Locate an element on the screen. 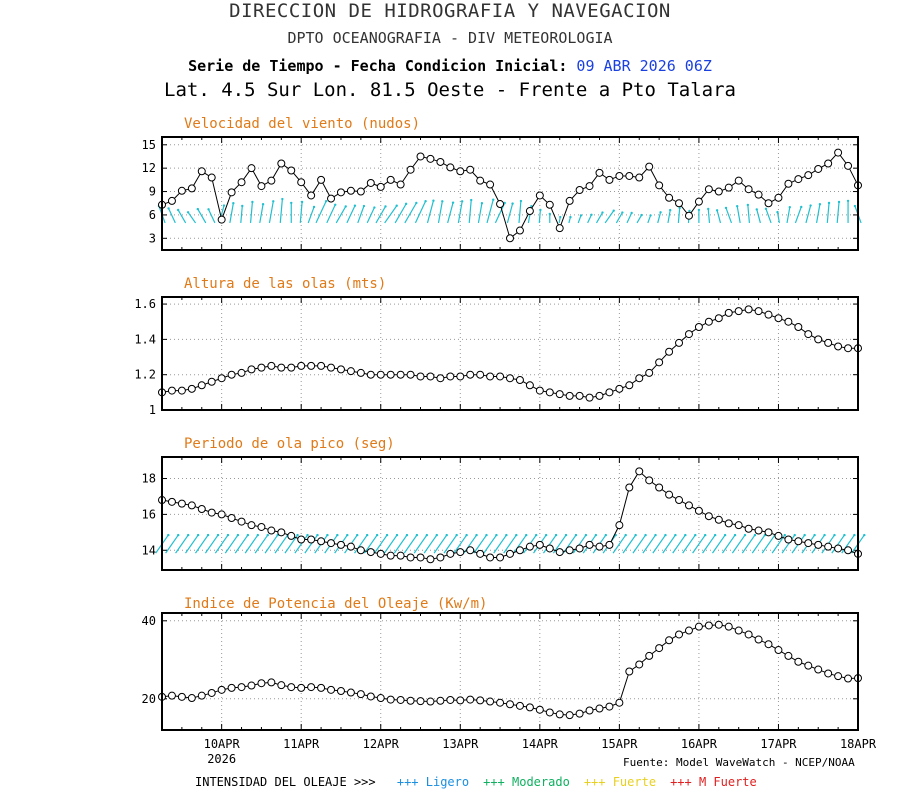 The height and width of the screenshot is (800, 900). y-tick-label: 15 is located at coordinates (149, 145).